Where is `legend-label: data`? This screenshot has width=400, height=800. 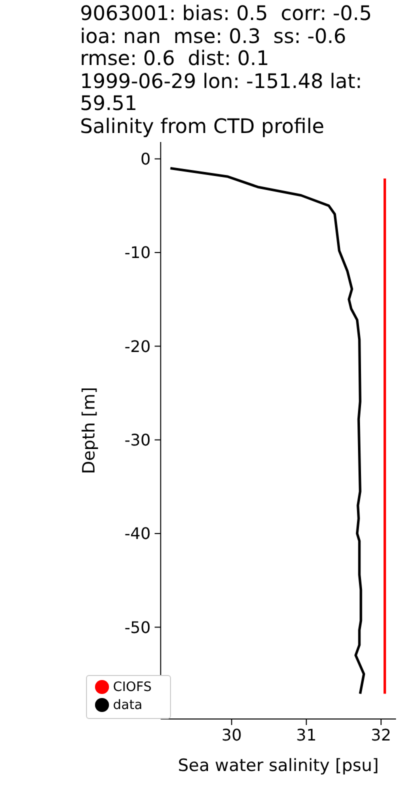
legend-label: data is located at coordinates (127, 705).